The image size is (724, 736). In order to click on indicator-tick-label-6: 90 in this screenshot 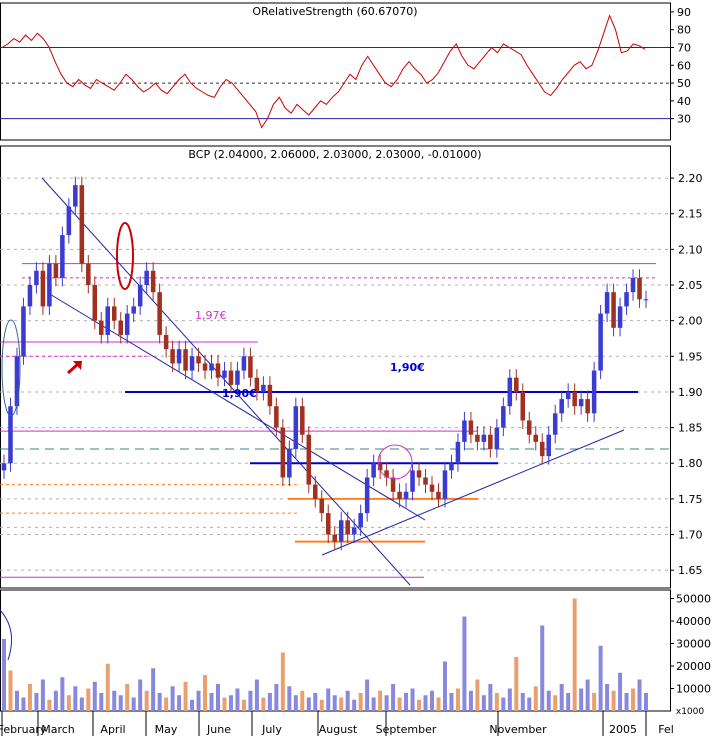, I will do `click(684, 12)`.